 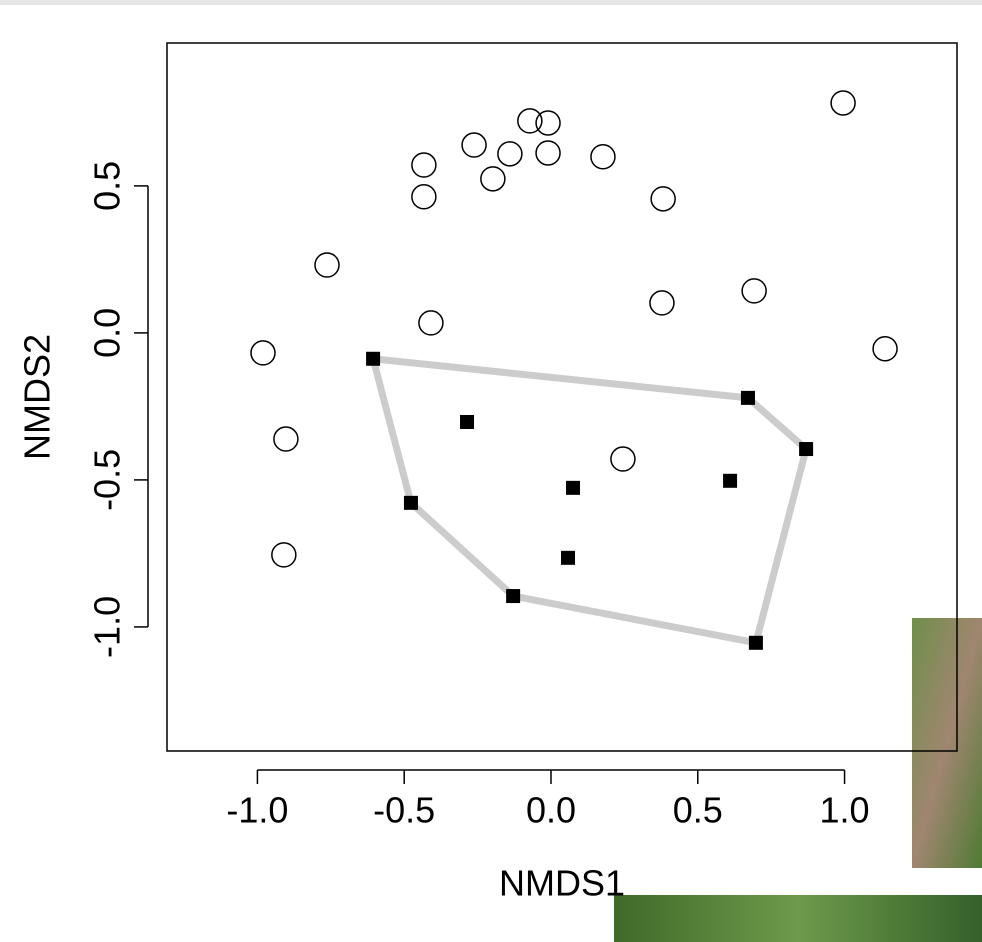 What do you see at coordinates (257, 810) in the screenshot?
I see `x-tick-label: -1.0` at bounding box center [257, 810].